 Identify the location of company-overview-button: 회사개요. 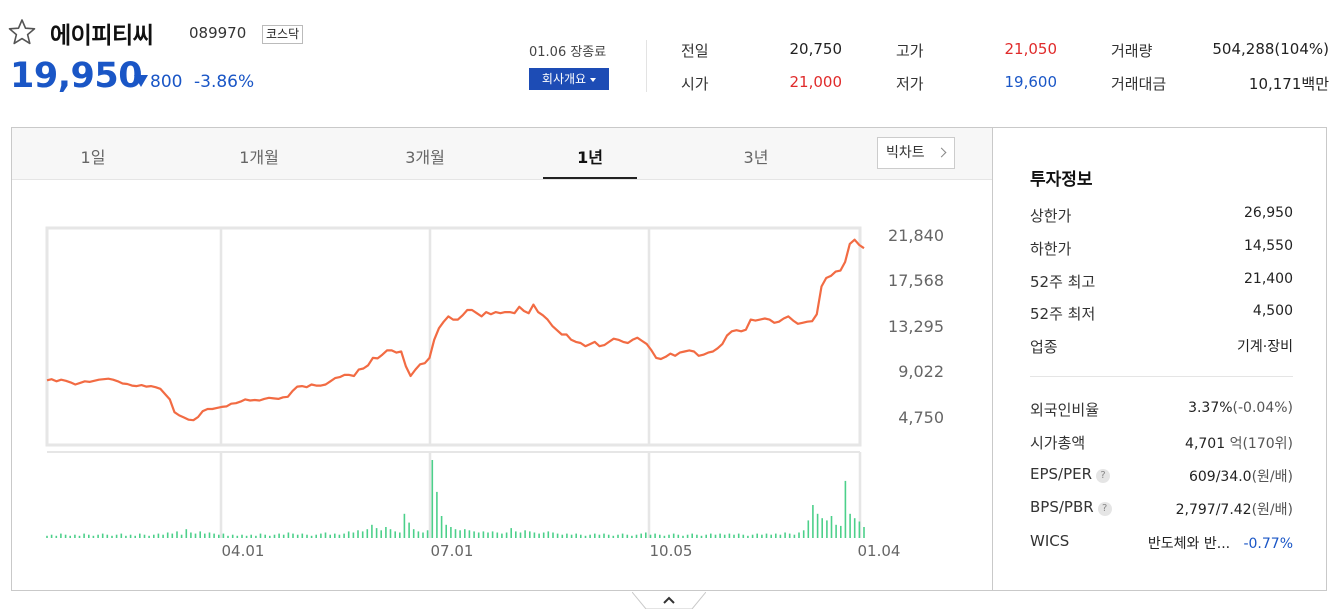
(569, 79).